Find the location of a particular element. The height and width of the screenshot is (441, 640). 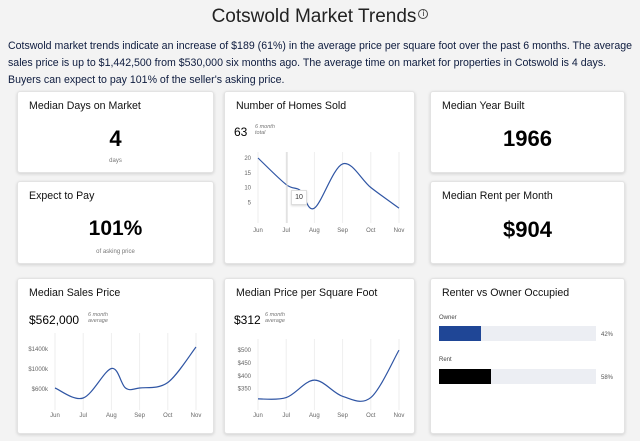

y-tick-label: $400 is located at coordinates (245, 377).